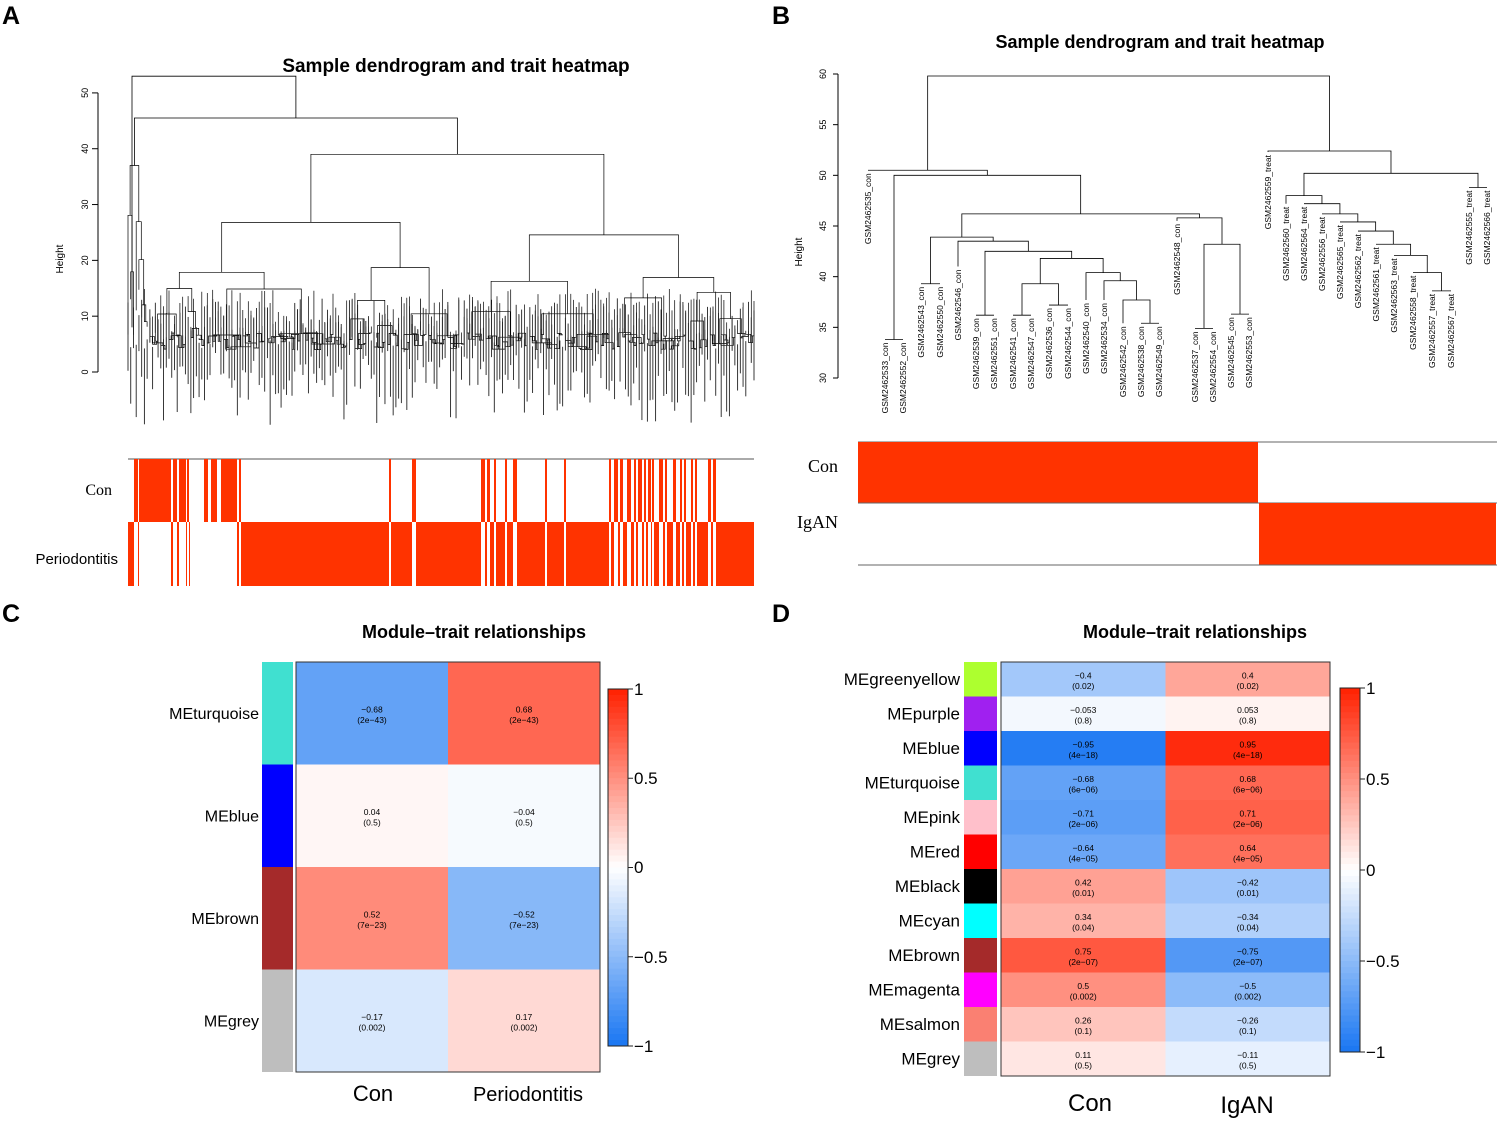 This screenshot has height=1122, width=1499. Describe the element at coordinates (1370, 688) in the screenshot. I see `panel-d-cbar-tick-1: 1` at that location.